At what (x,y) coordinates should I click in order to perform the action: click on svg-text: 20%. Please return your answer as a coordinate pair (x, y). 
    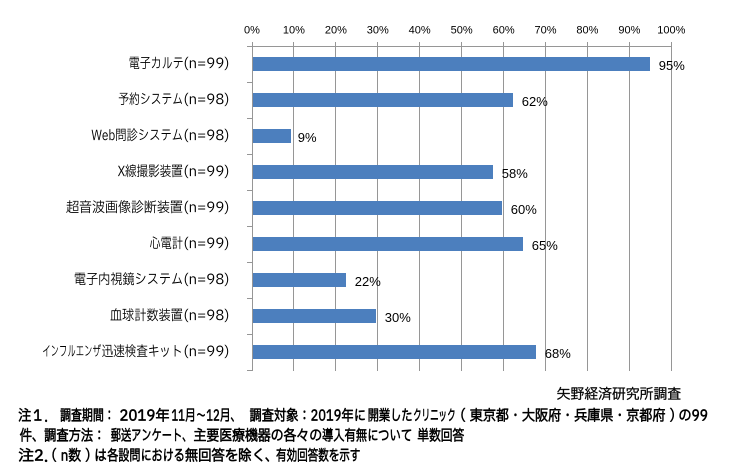
    Looking at the image, I should click on (336, 31).